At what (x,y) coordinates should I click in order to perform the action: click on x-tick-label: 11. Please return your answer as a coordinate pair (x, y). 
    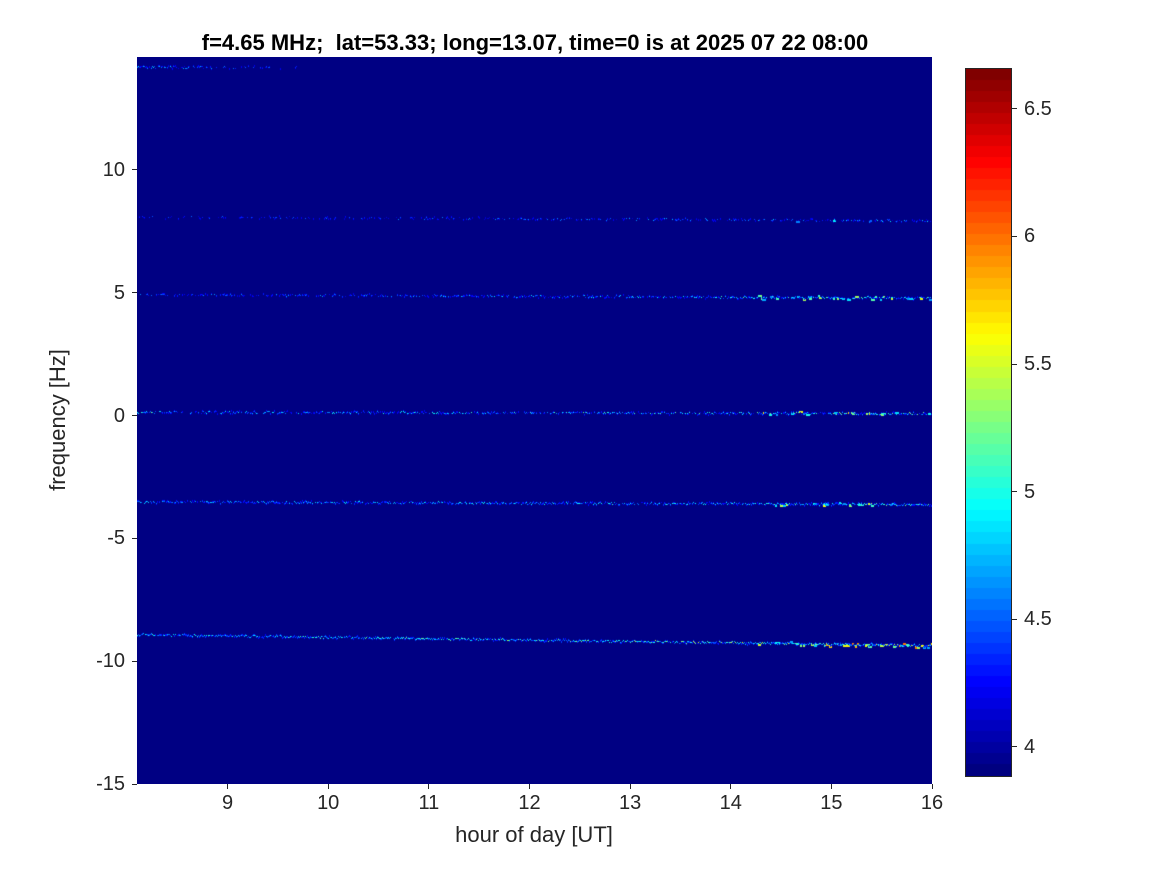
    Looking at the image, I should click on (429, 803).